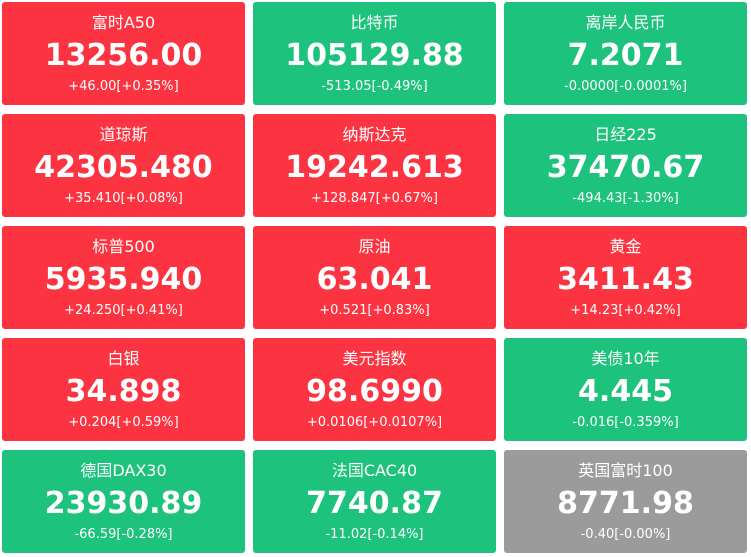 This screenshot has height=557, width=751. Describe the element at coordinates (374, 358) in the screenshot. I see `quote-name: 美元指数` at that location.